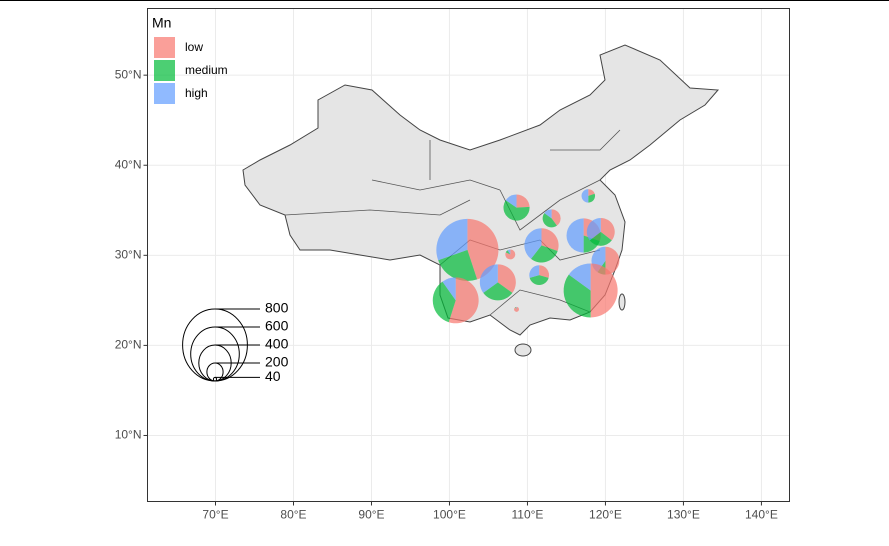  What do you see at coordinates (128, 254) in the screenshot?
I see `y-tick-label: 30°N` at bounding box center [128, 254].